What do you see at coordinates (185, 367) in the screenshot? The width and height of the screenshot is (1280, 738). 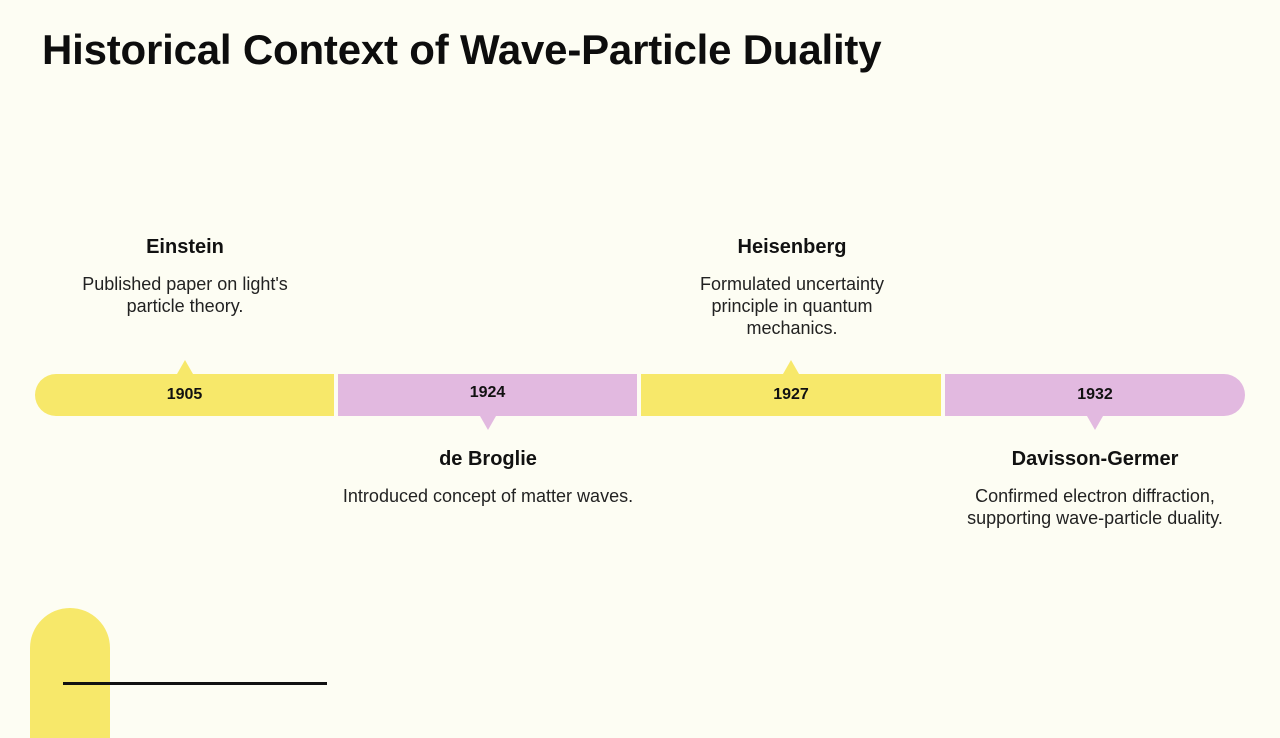 I see `pointer-up-1905` at bounding box center [185, 367].